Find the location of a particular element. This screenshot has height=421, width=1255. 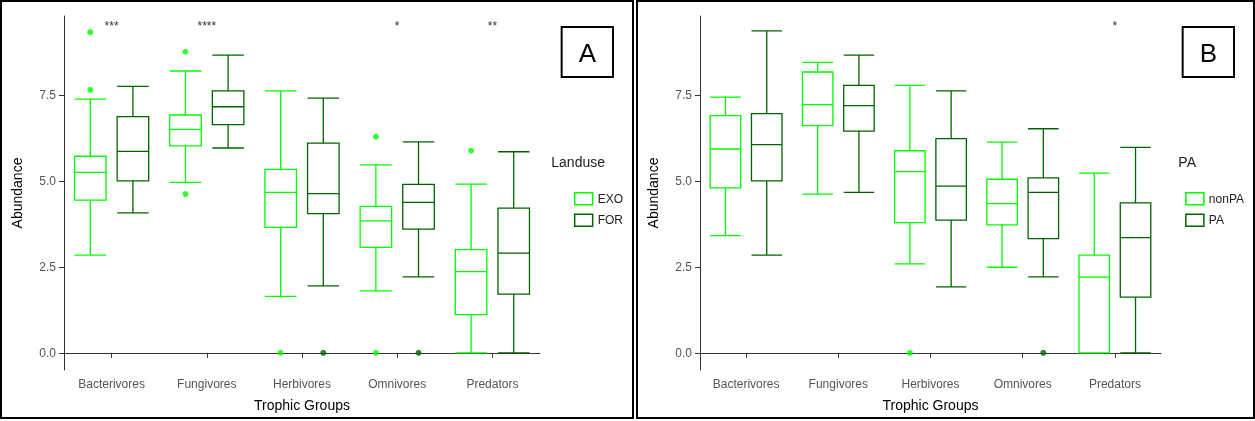

annotation: ** is located at coordinates (492, 26).